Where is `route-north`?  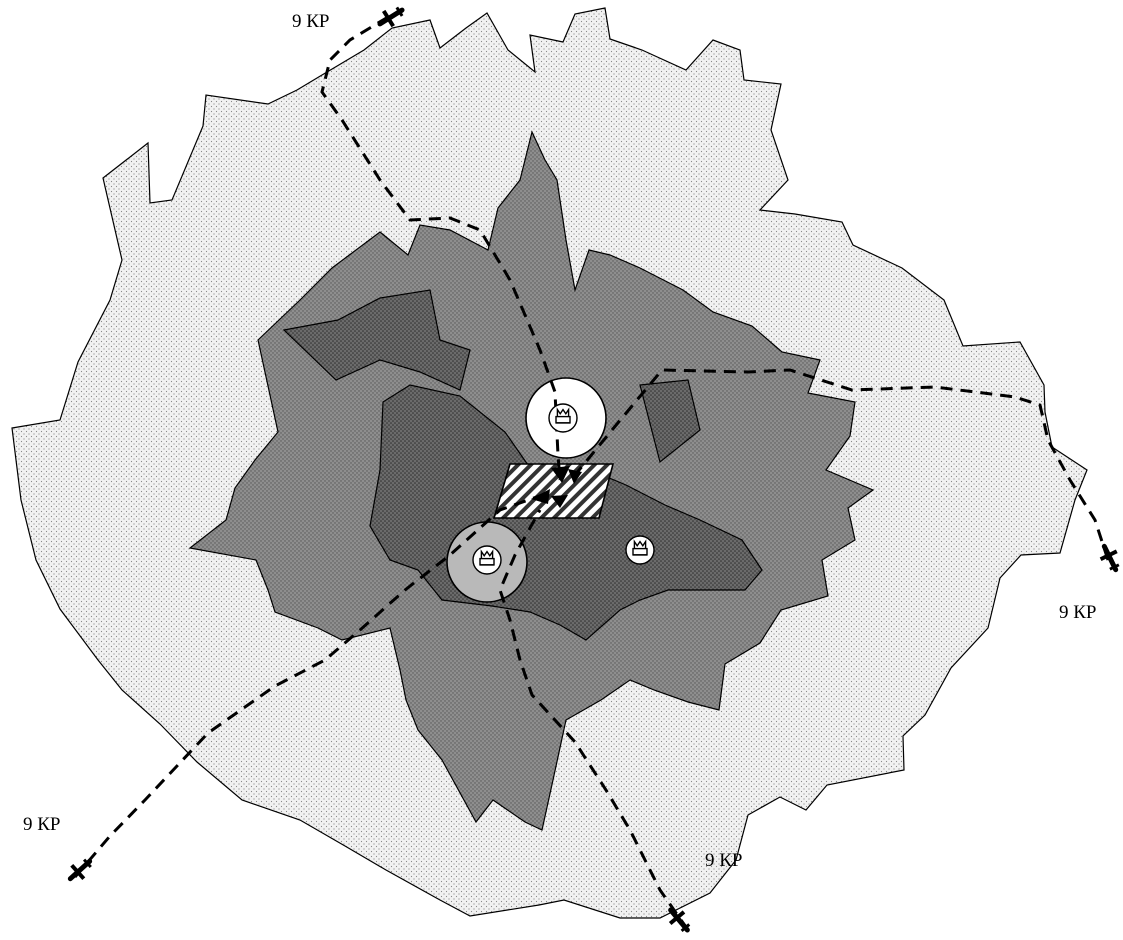
route-north is located at coordinates (441, 248).